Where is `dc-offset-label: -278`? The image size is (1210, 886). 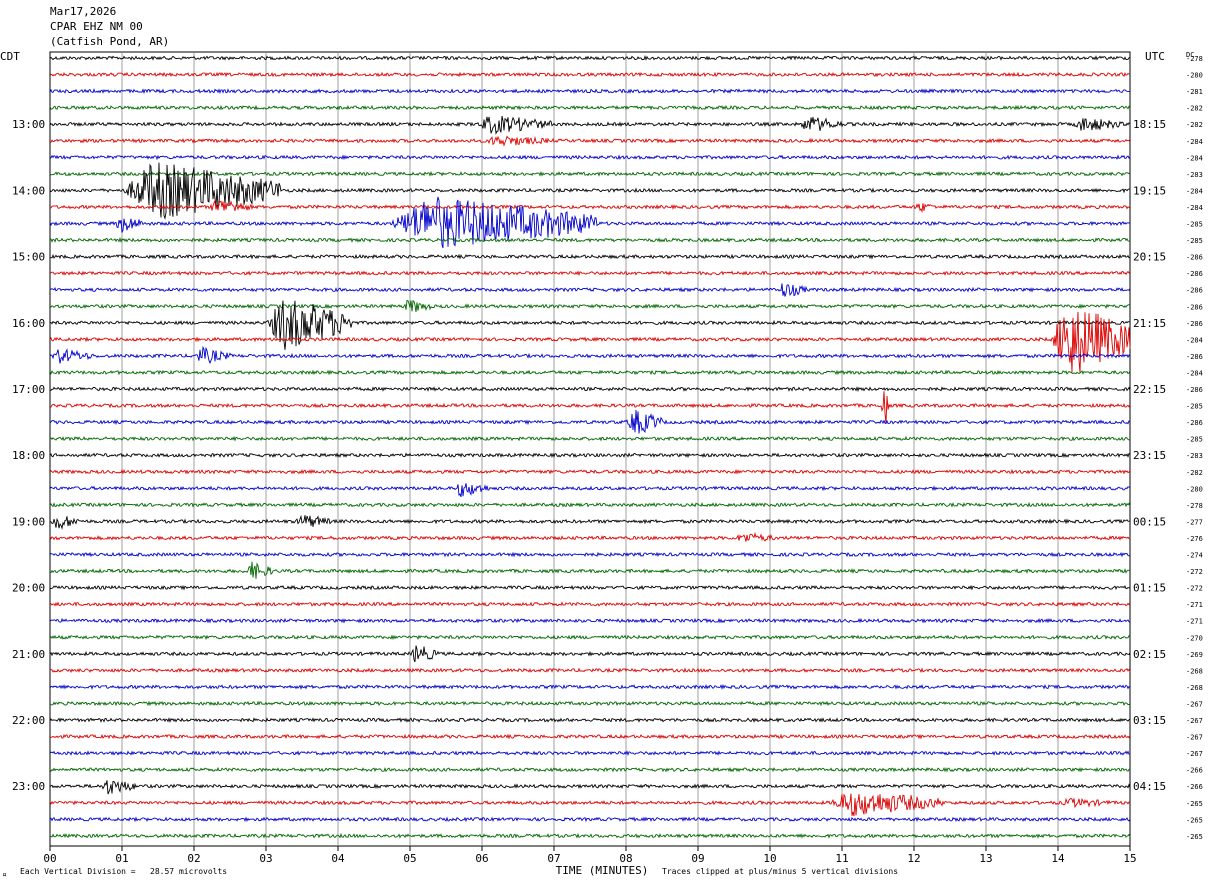
dc-offset-label: -278 is located at coordinates (1194, 59).